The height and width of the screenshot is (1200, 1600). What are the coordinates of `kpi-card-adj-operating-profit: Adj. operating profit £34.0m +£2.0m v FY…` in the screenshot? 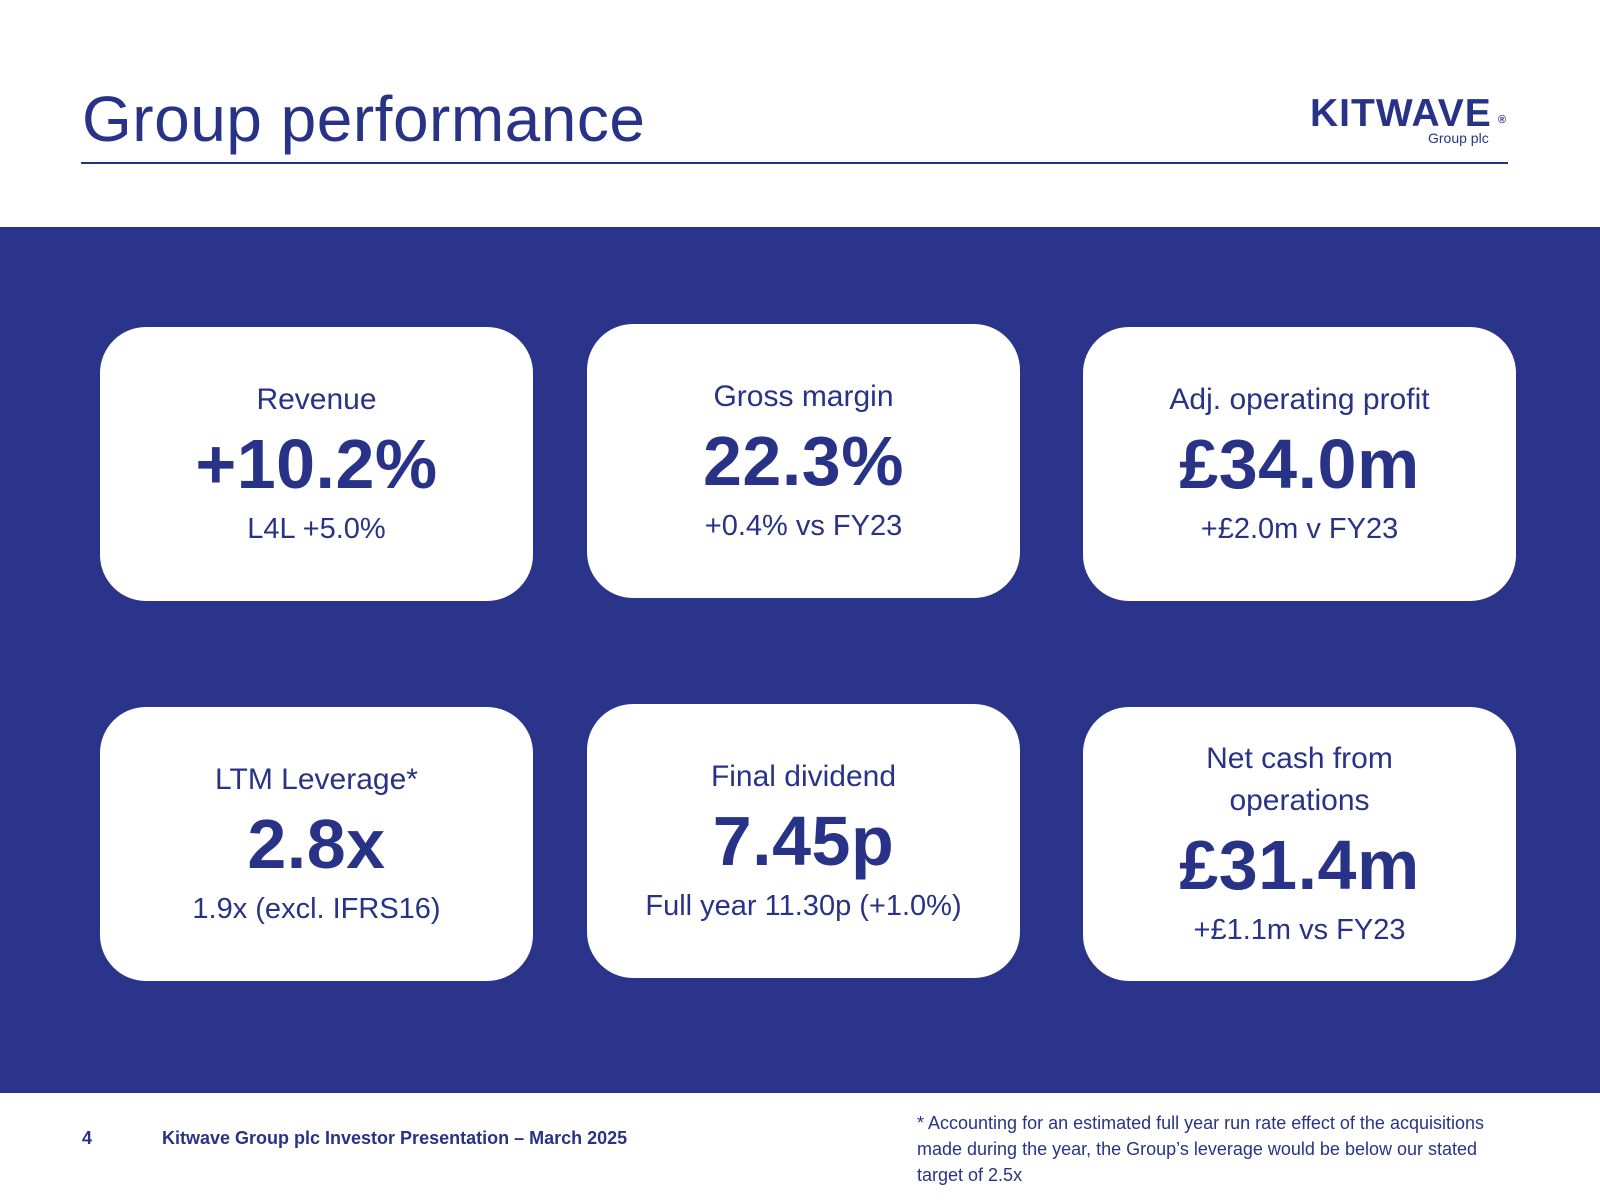 It's located at (1299, 464).